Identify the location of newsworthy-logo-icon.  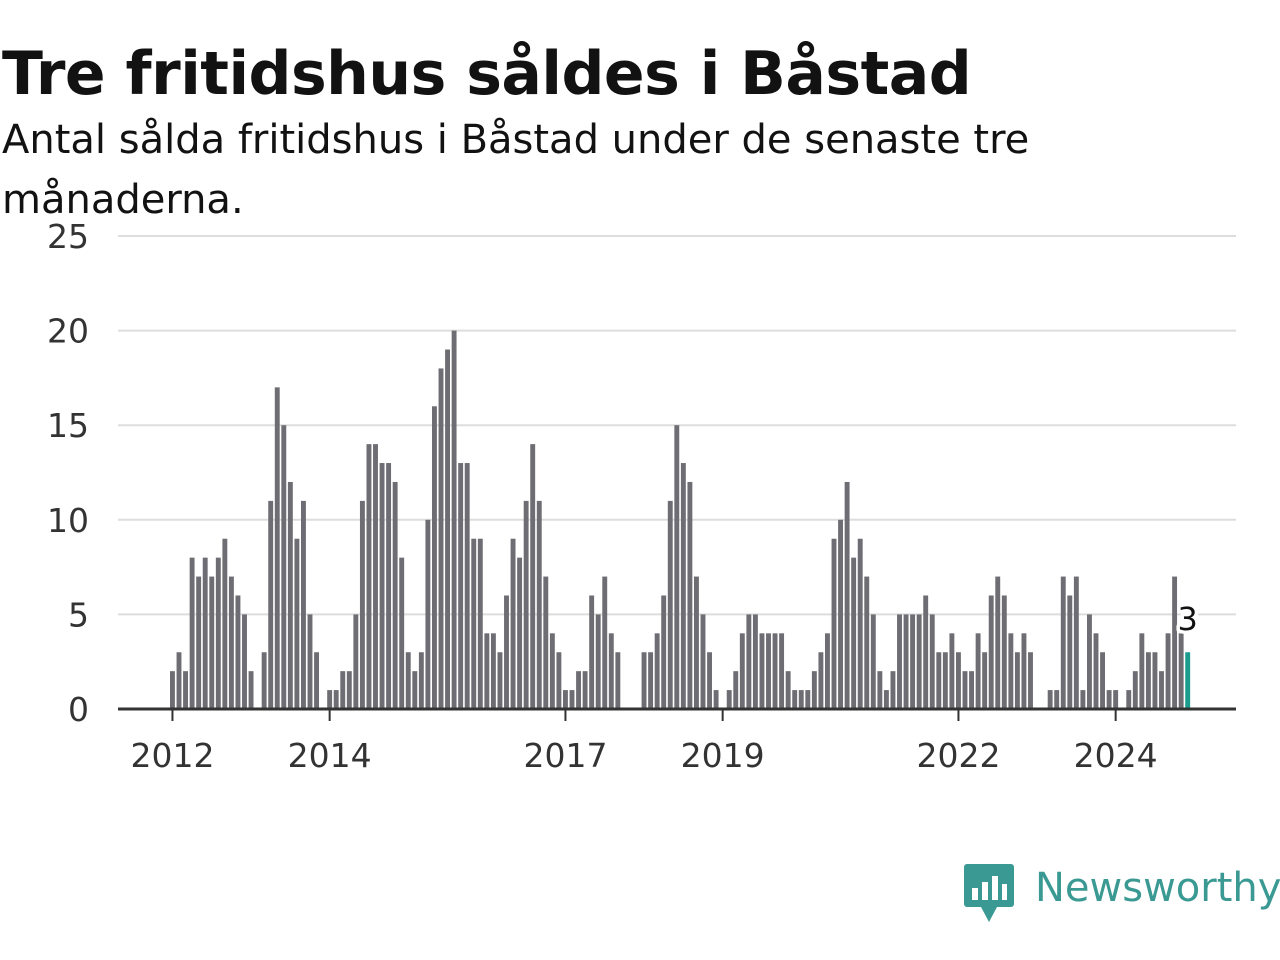
(989, 893).